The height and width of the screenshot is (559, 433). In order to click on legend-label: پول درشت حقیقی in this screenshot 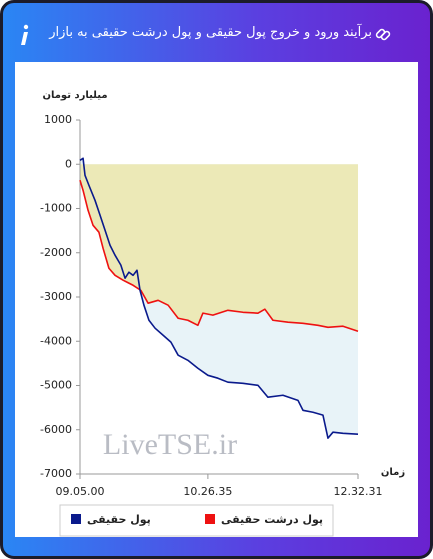, I will do `click(272, 519)`.